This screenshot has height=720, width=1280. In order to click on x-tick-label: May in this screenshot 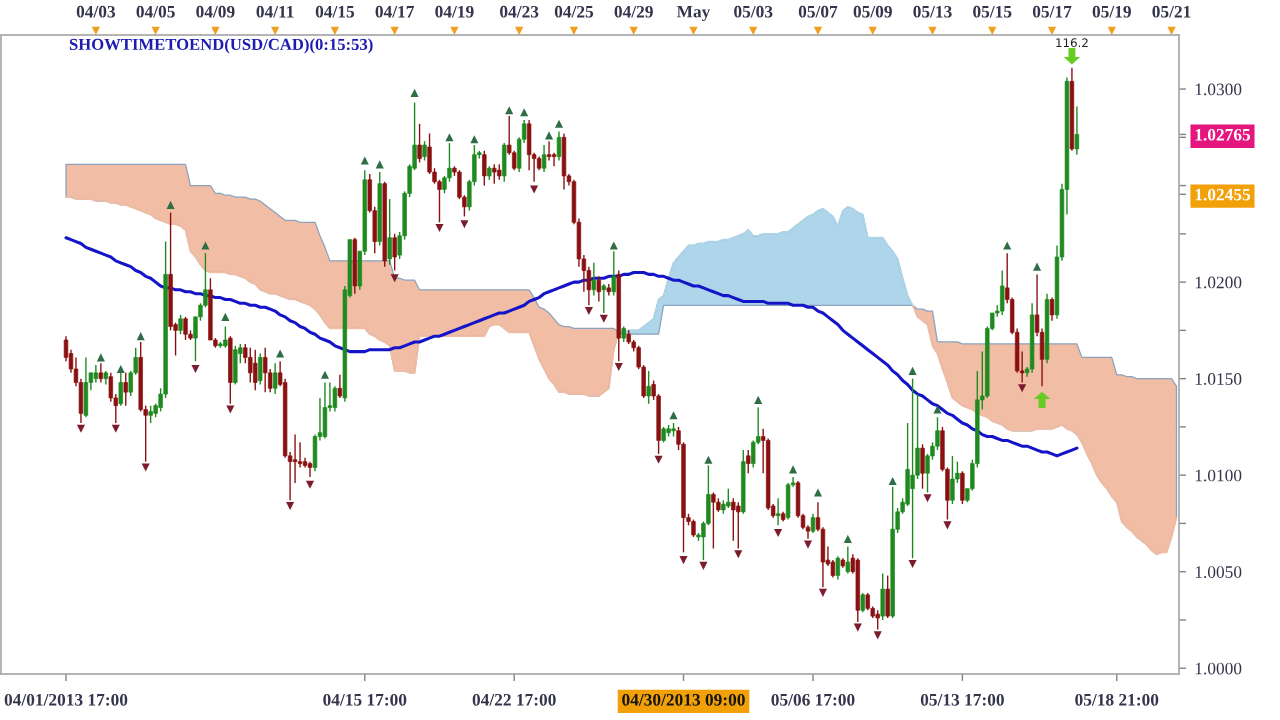, I will do `click(693, 14)`.